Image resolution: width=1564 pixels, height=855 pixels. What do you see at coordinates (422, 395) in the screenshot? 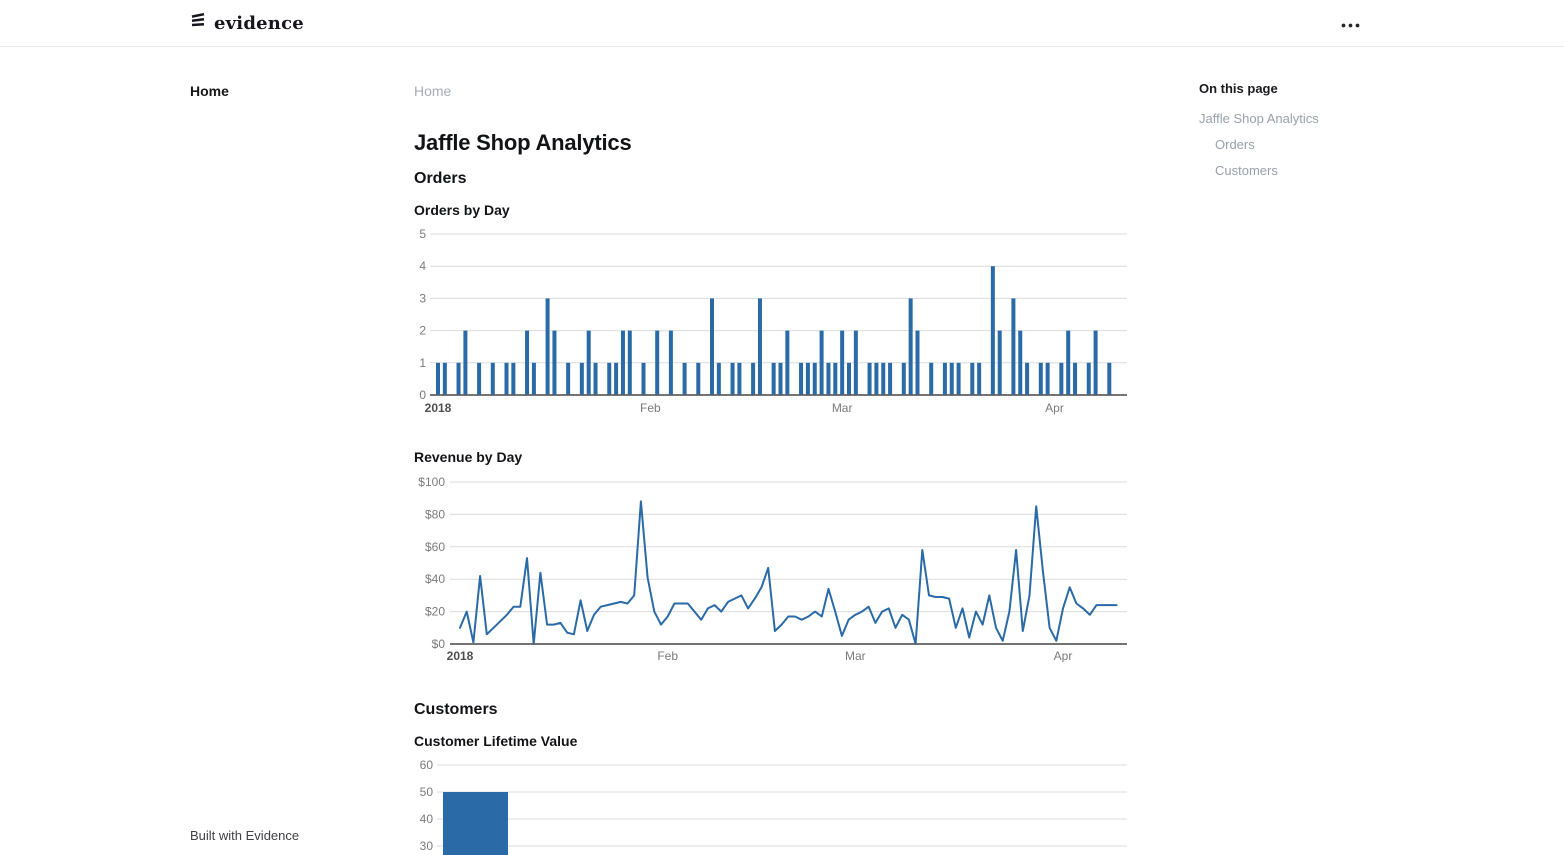
I see `svg-text: 0` at bounding box center [422, 395].